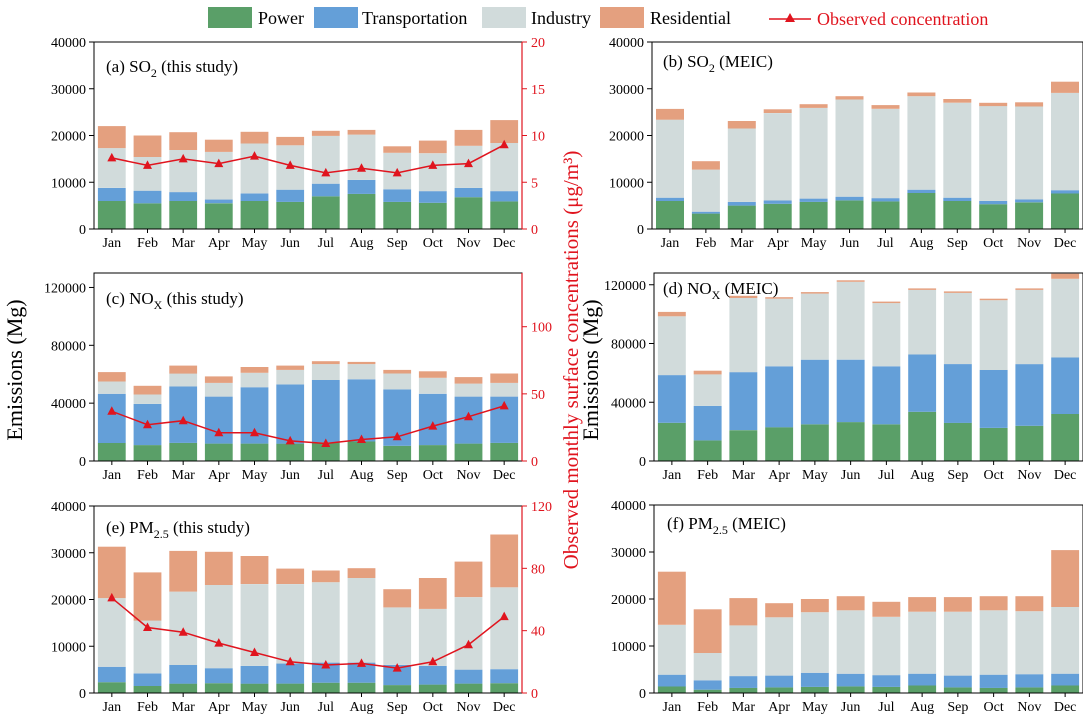 The image size is (1083, 716). I want to click on legend-swatch-power, so click(230, 17).